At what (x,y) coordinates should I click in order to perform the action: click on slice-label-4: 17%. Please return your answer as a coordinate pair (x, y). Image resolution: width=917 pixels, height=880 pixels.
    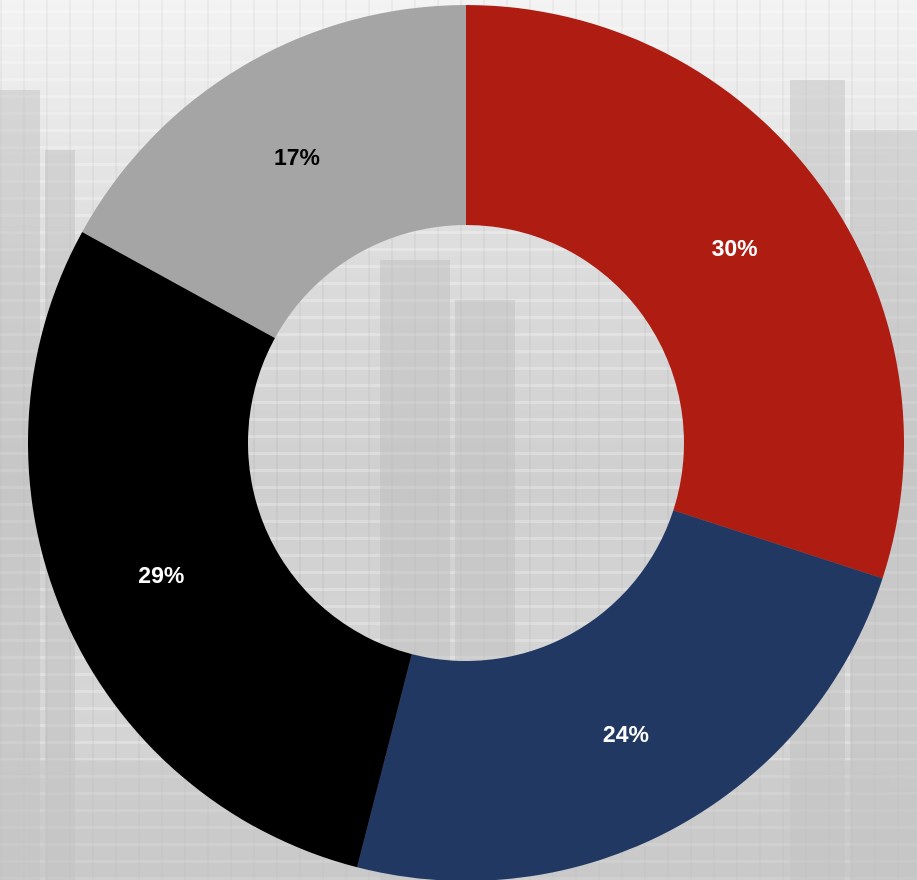
    Looking at the image, I should click on (297, 157).